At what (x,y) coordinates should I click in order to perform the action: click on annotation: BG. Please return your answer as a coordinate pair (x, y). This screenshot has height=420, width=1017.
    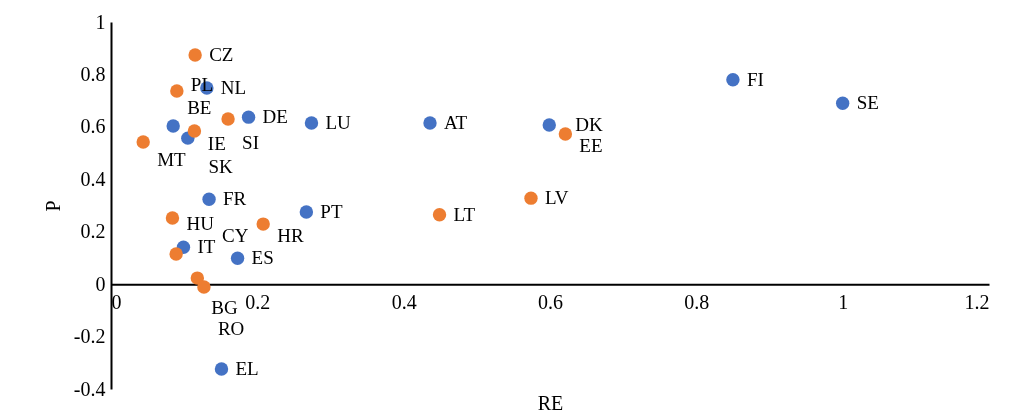
    Looking at the image, I should click on (225, 308).